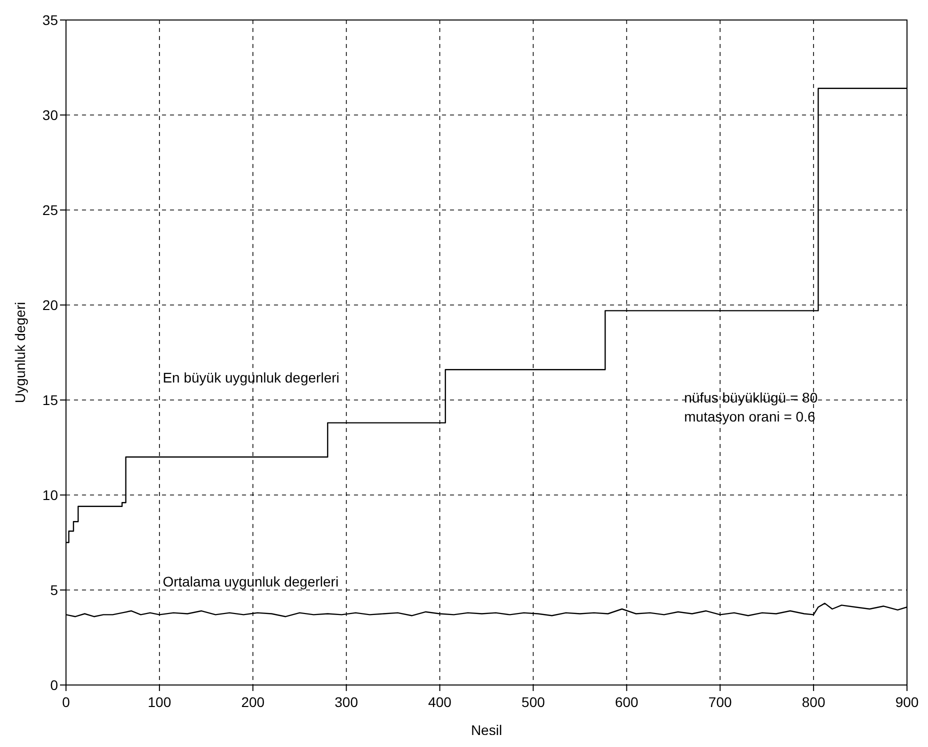 This screenshot has width=928, height=747. Describe the element at coordinates (50, 114) in the screenshot. I see `y-tick-label: 30` at that location.